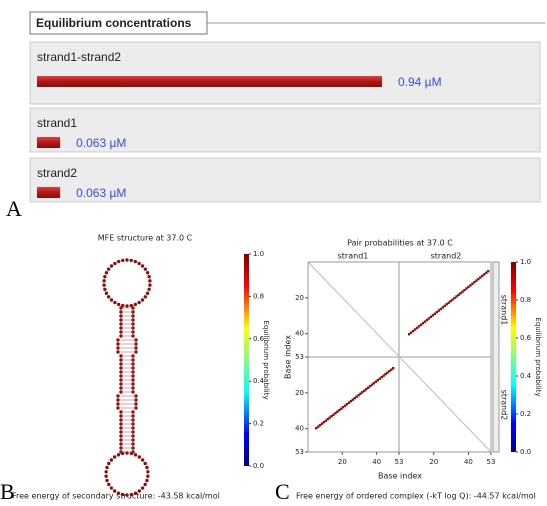 The height and width of the screenshot is (506, 547). Describe the element at coordinates (299, 429) in the screenshot. I see `y-tick-label: 40` at that location.